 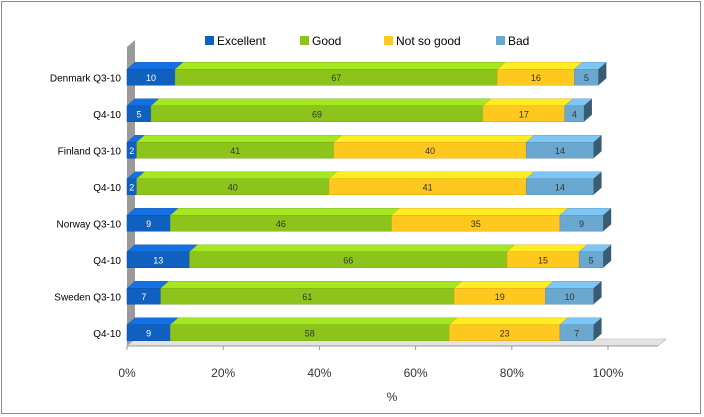 What do you see at coordinates (241, 41) in the screenshot?
I see `legend-label: Excellent` at bounding box center [241, 41].